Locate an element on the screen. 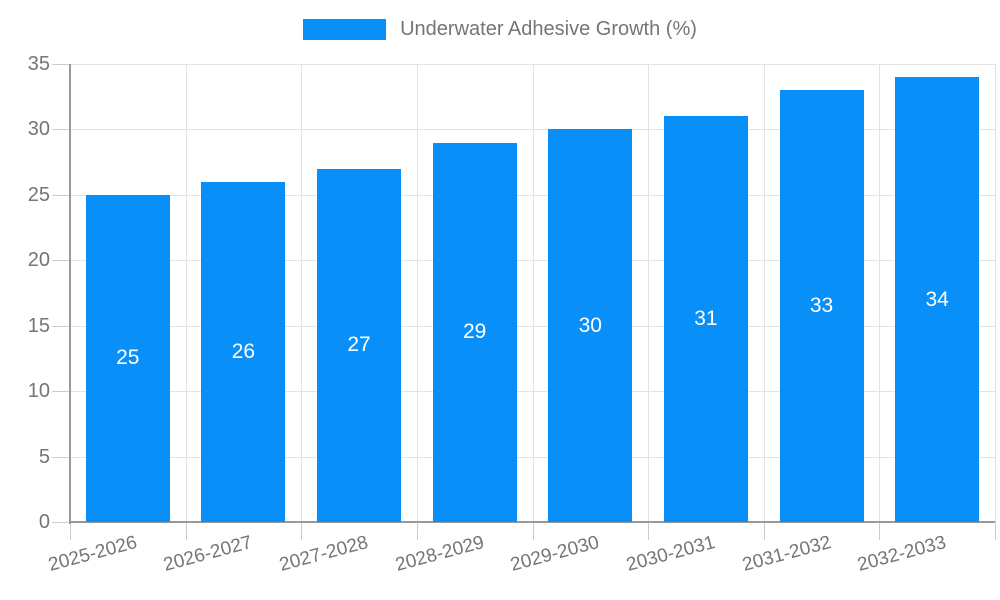  legend-label: Underwater Adhesive Growth (%) is located at coordinates (548, 29).